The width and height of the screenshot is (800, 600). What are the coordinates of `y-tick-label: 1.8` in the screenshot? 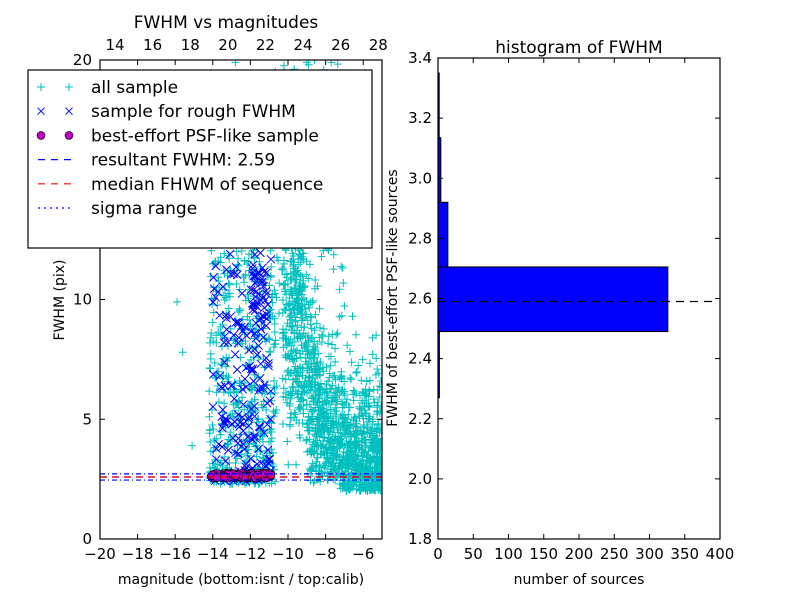 It's located at (420, 539).